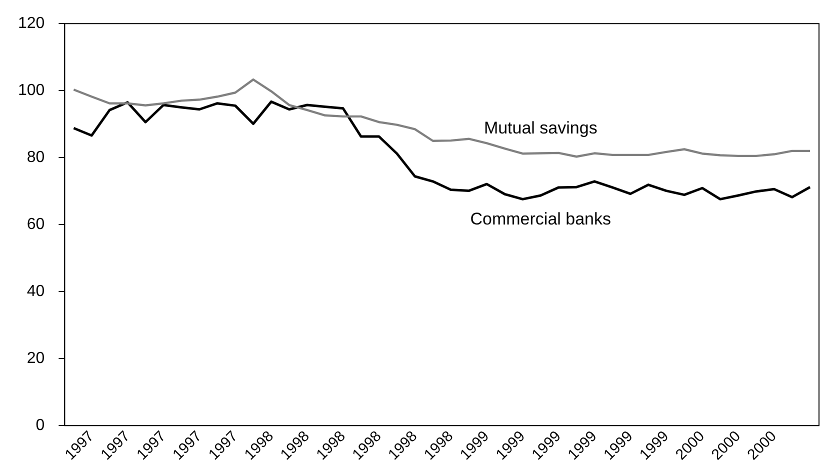 This screenshot has width=828, height=466. I want to click on y-tick-label: 40, so click(35, 291).